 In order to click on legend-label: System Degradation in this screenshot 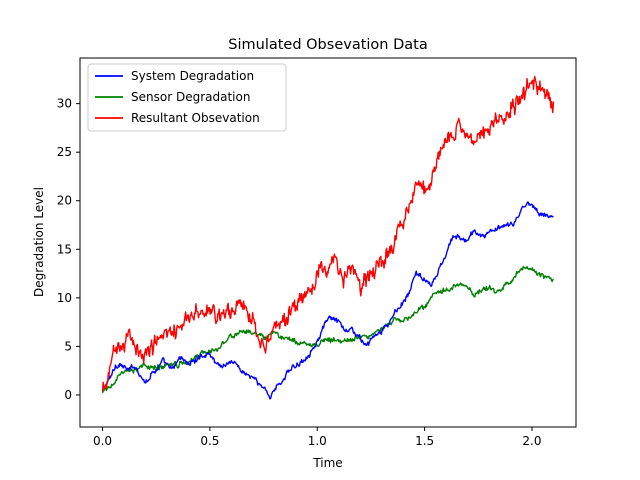, I will do `click(192, 76)`.